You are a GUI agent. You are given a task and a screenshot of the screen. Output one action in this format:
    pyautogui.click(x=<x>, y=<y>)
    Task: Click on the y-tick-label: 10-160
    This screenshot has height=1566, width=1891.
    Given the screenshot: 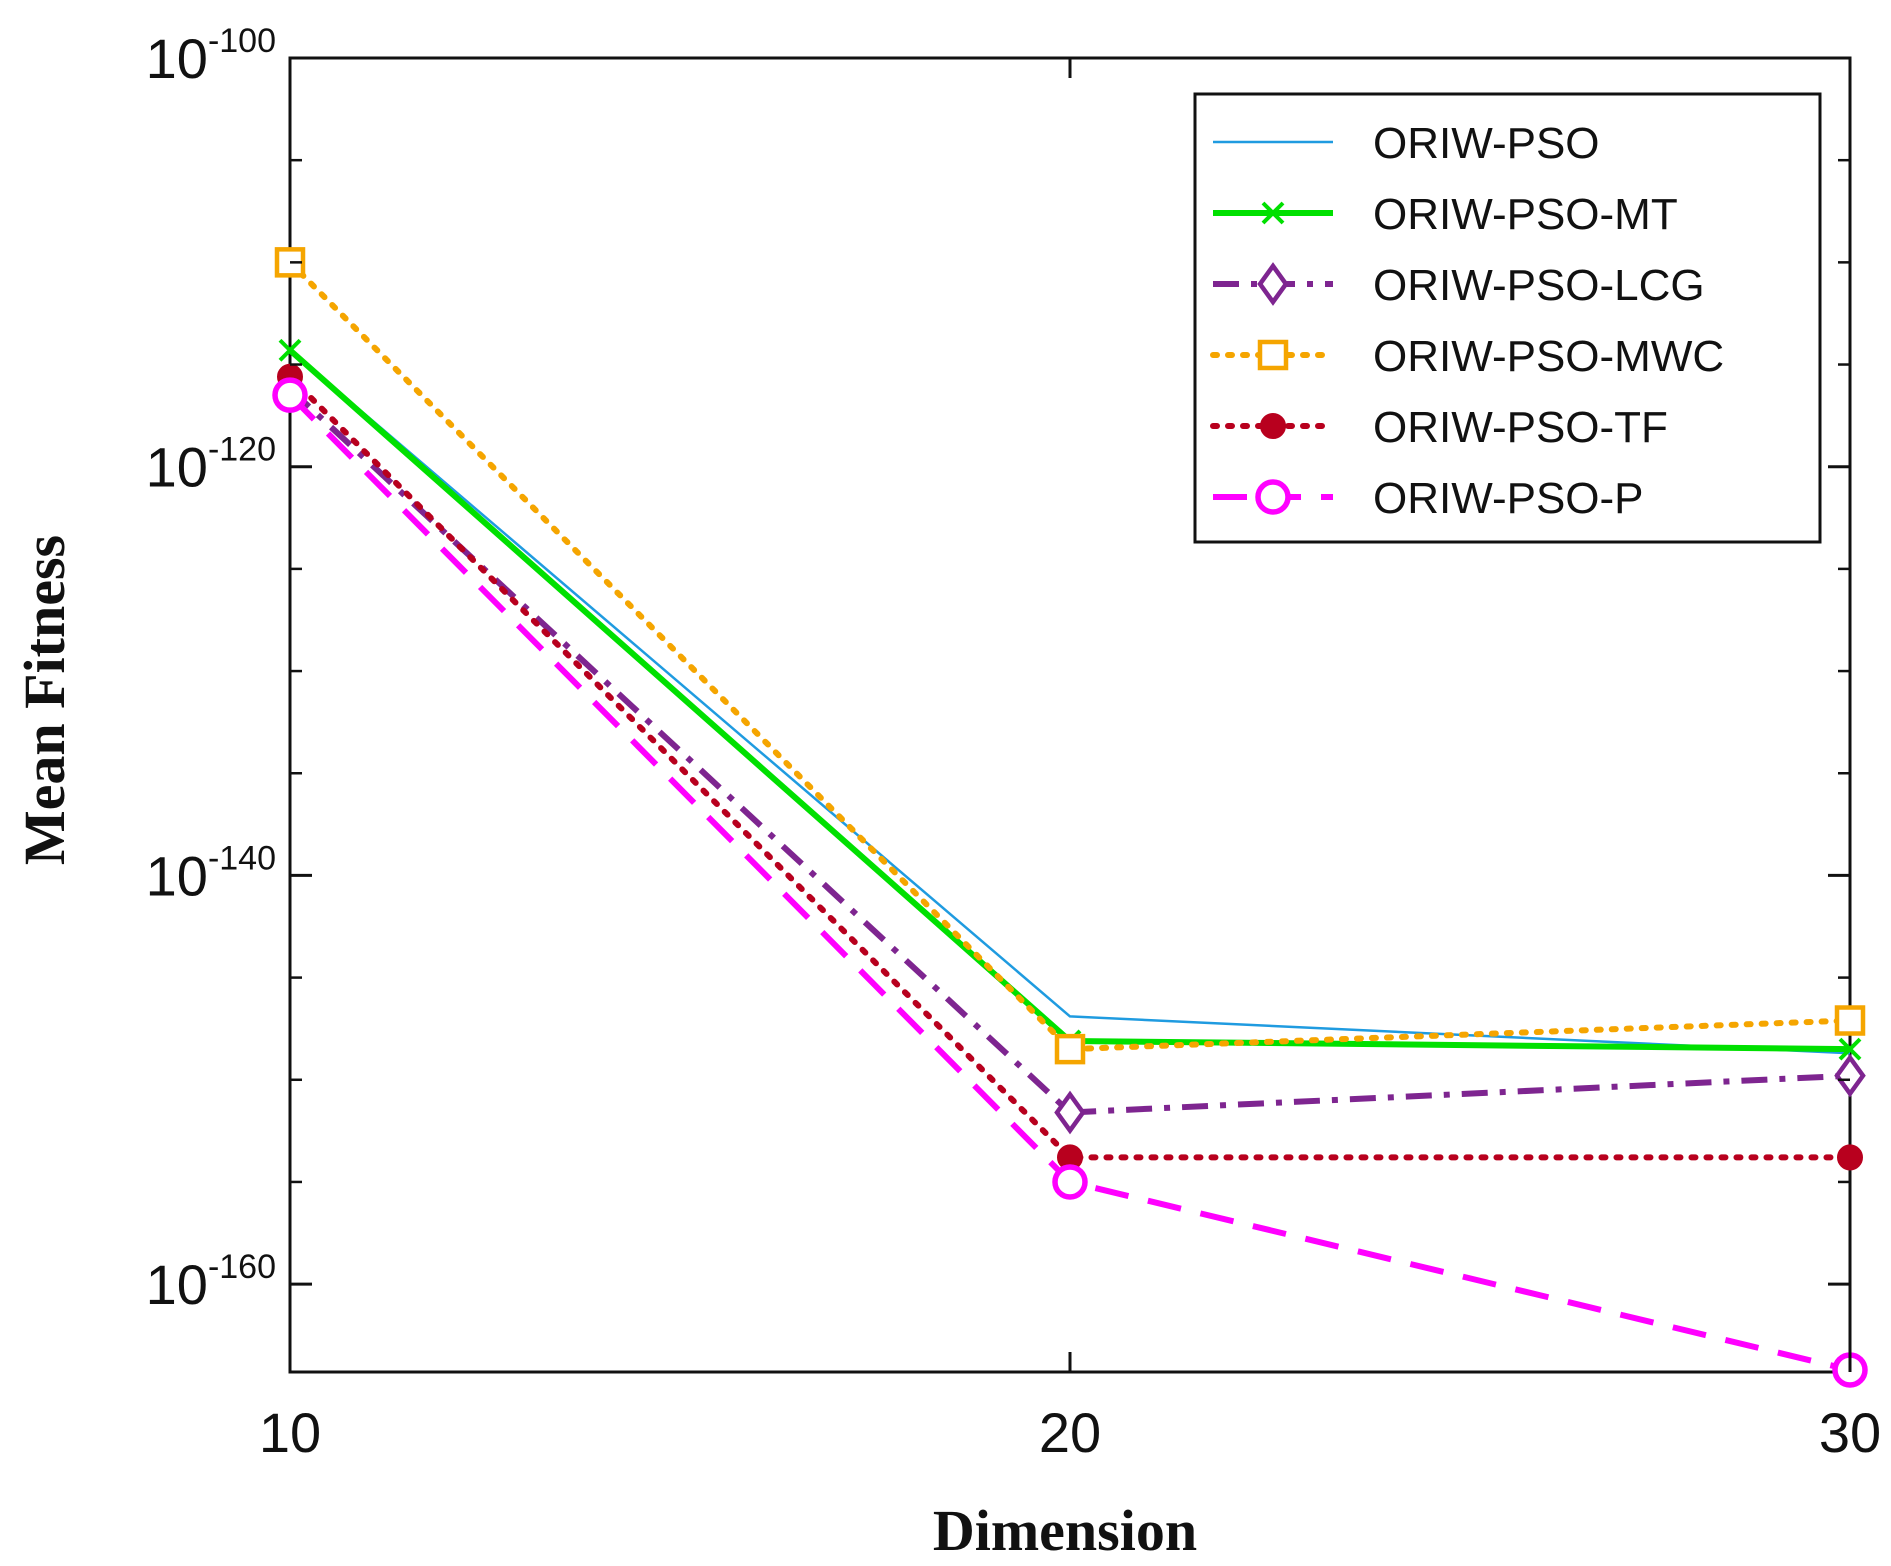 What is the action you would take?
    pyautogui.click(x=211, y=1282)
    